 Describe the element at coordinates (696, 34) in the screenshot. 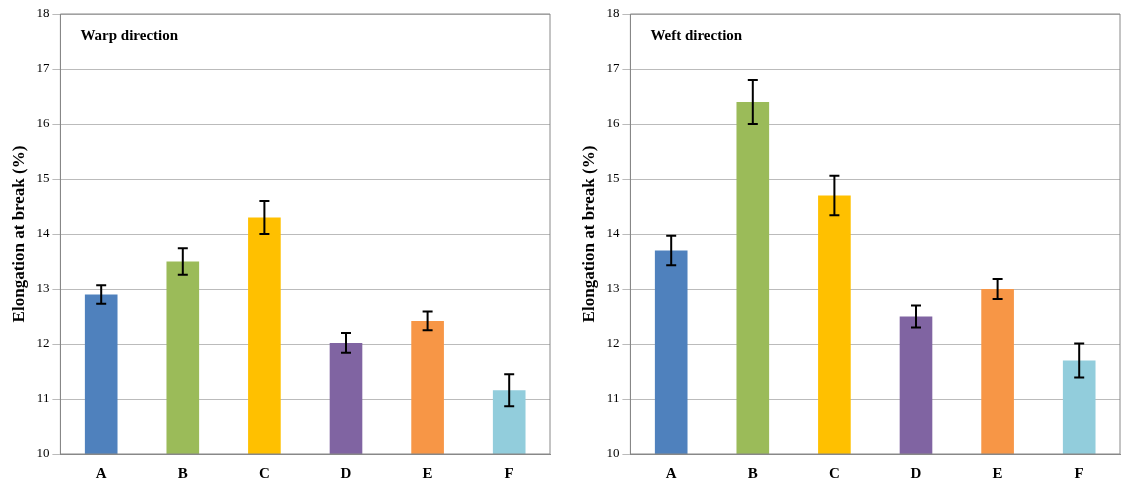

I see `text: Weft direction` at that location.